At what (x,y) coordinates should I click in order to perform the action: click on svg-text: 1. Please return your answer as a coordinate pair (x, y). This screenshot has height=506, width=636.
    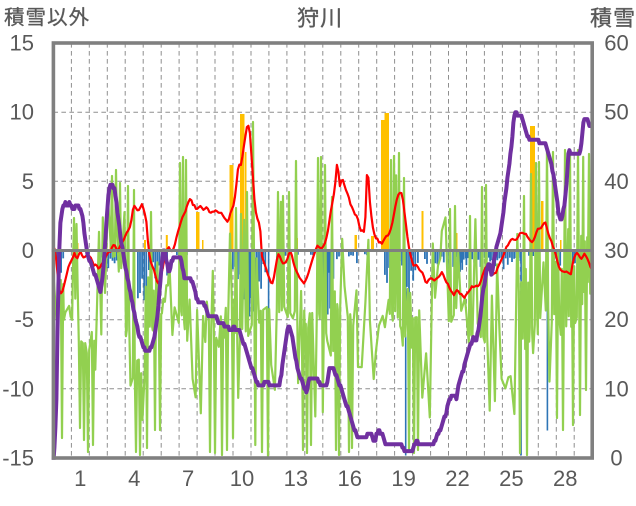
    Looking at the image, I should click on (80, 478).